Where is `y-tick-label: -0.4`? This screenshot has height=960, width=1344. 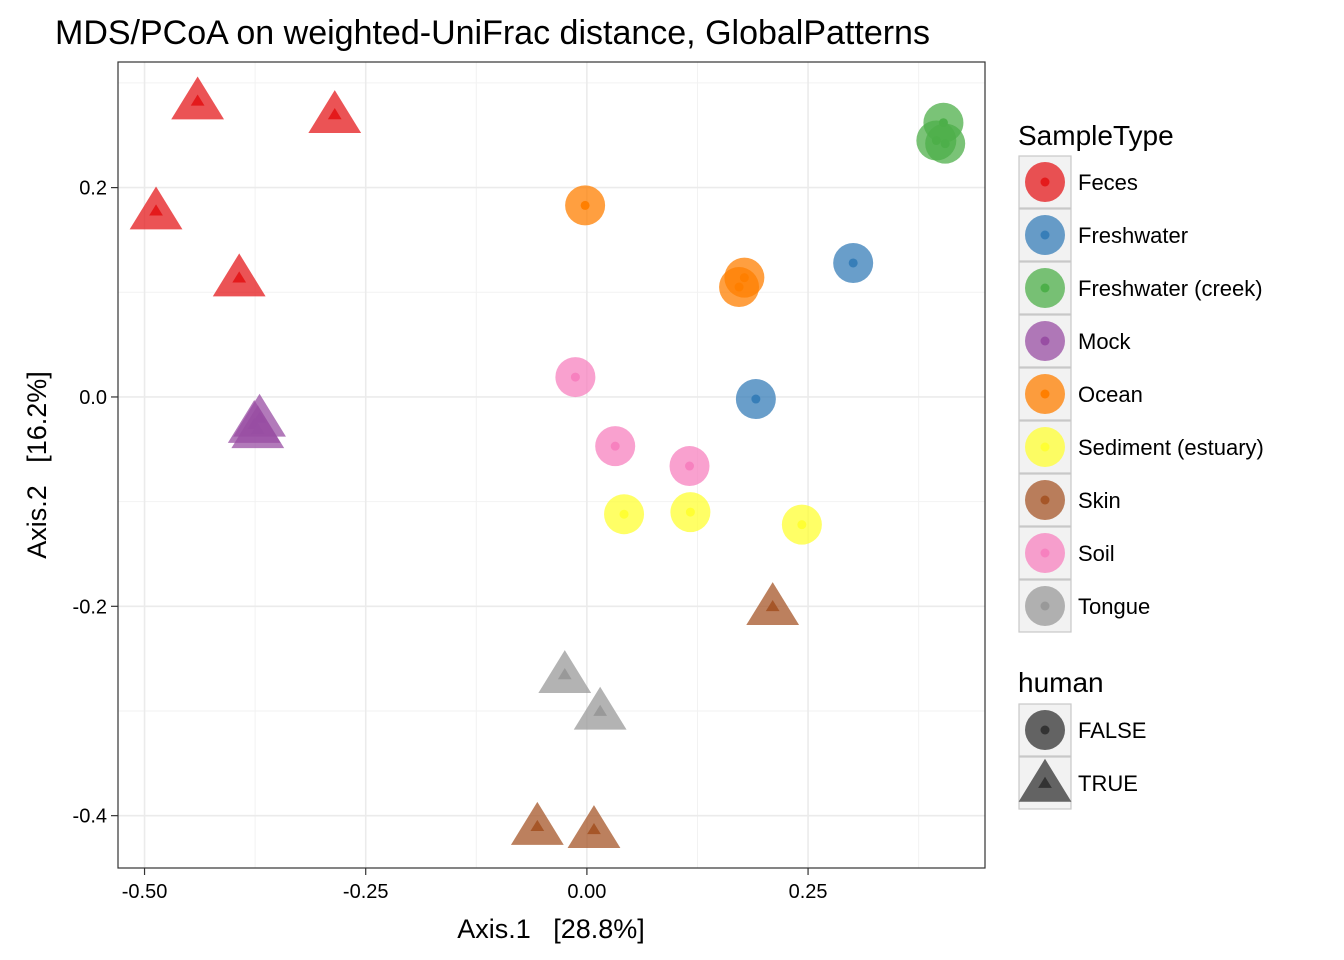 y-tick-label: -0.4 is located at coordinates (90, 817).